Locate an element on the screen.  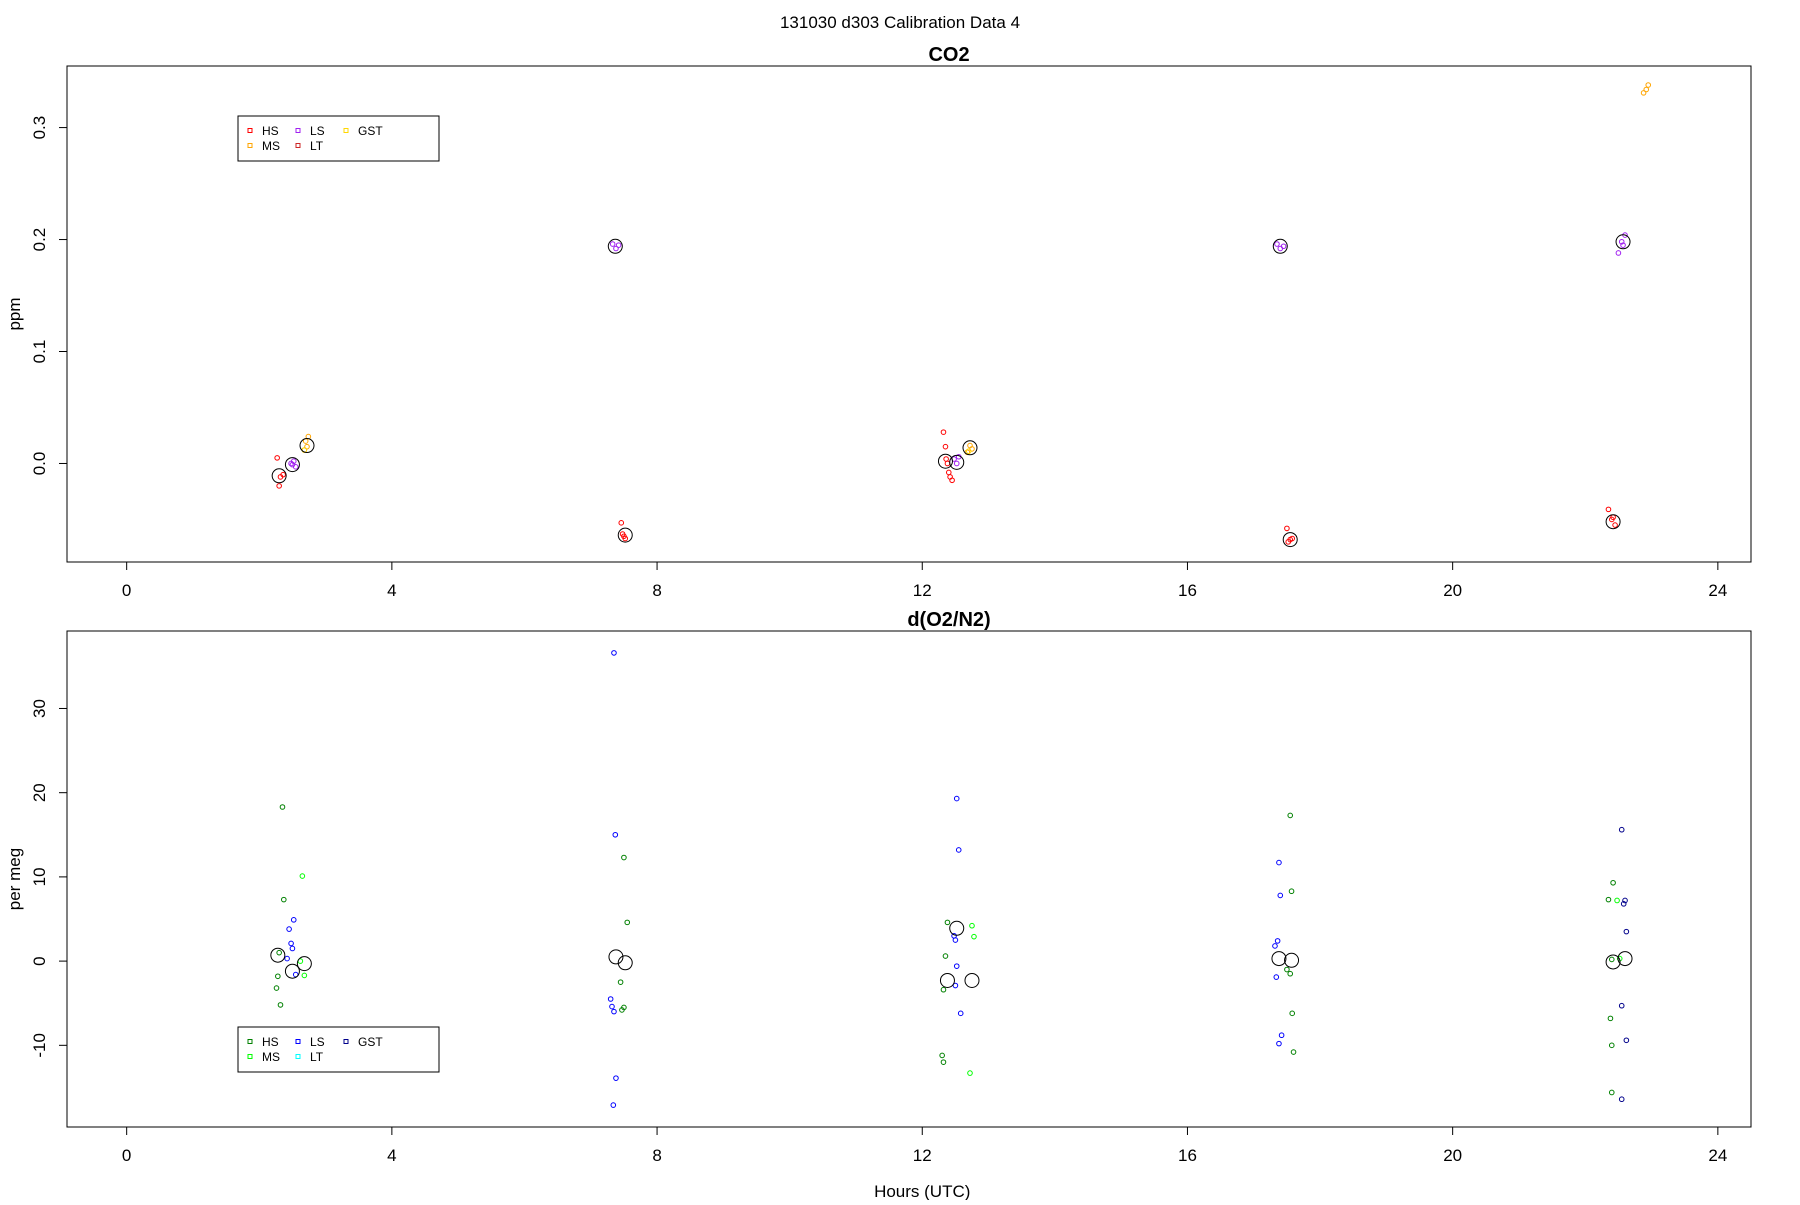
panel1-legend-swatch-lt is located at coordinates (298, 145).